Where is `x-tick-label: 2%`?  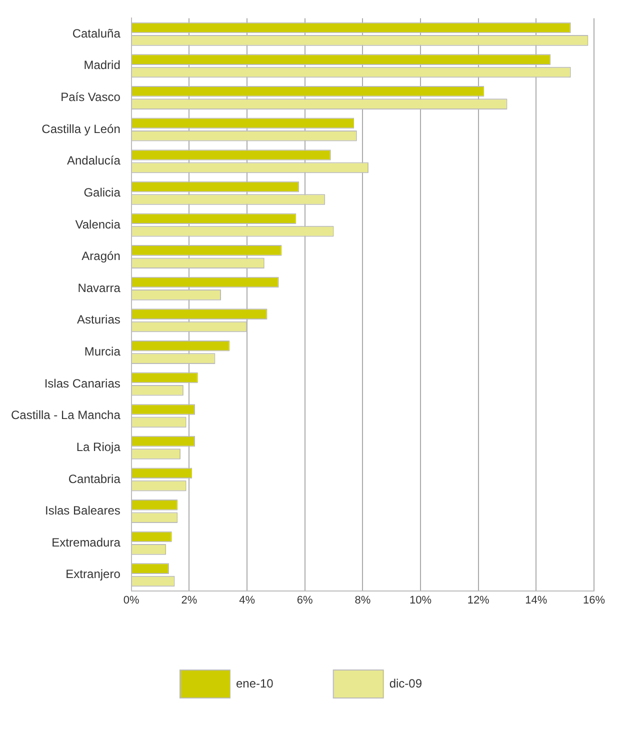
x-tick-label: 2% is located at coordinates (189, 600).